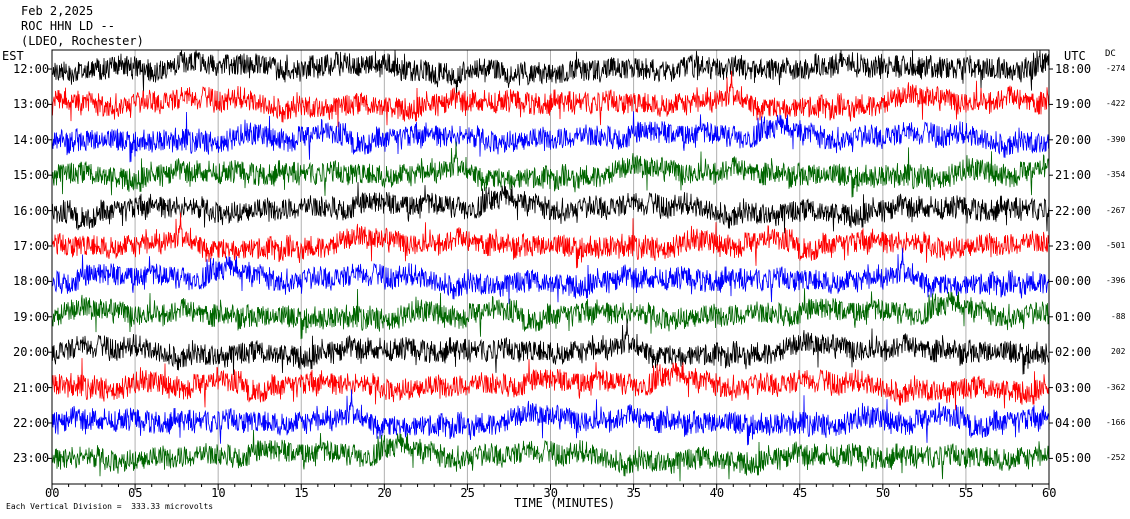 The image size is (1130, 519). Describe the element at coordinates (565, 503) in the screenshot. I see `x-axis-title: TIME (MINUTES)` at that location.